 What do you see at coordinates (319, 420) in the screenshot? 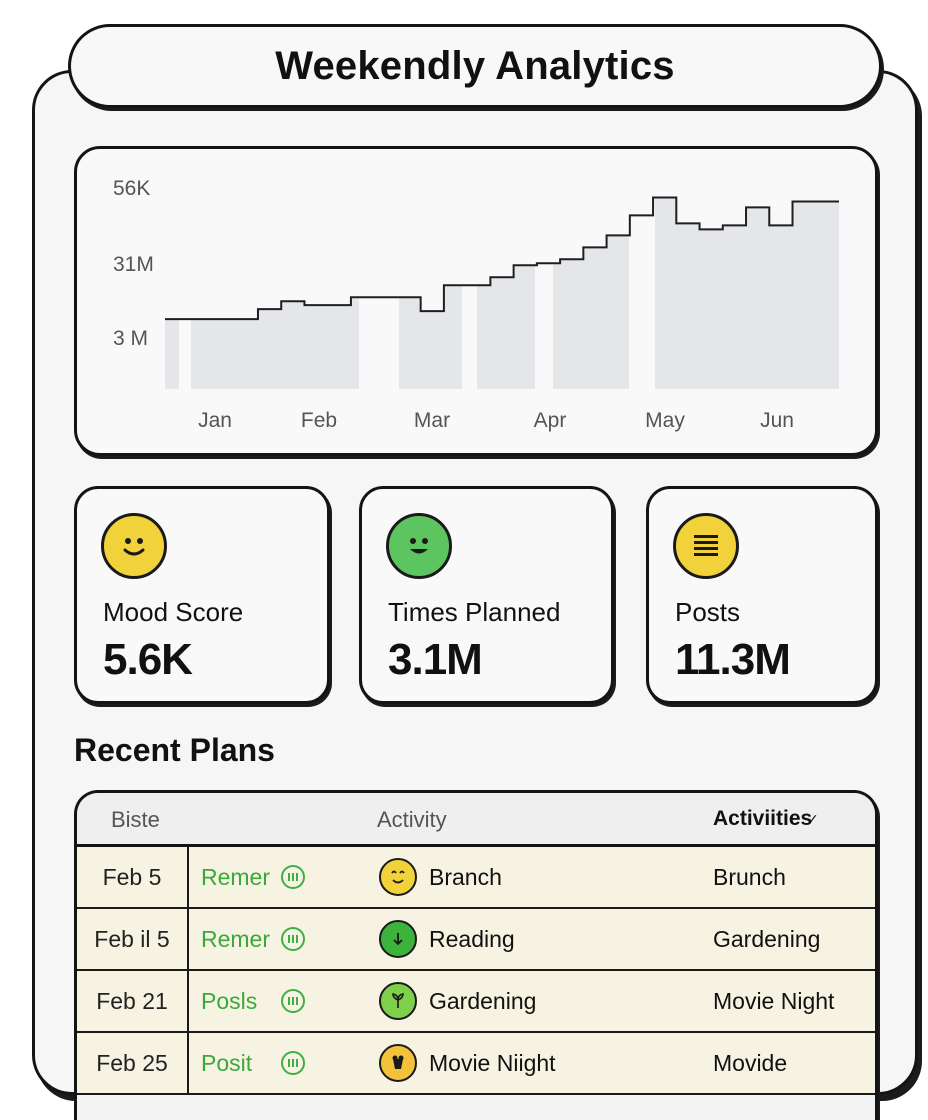
I see `x-tick-label: Feb` at bounding box center [319, 420].